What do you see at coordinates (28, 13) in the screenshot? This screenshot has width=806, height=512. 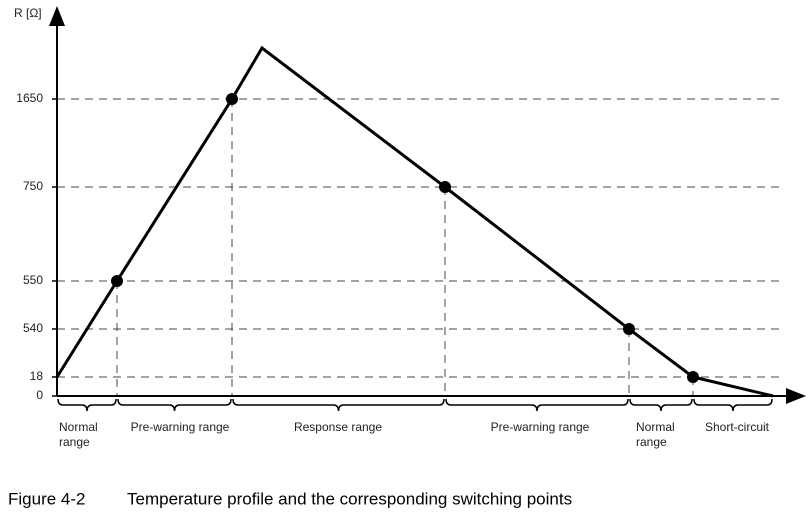 I see `y-axis-label: R [Ω]` at bounding box center [28, 13].